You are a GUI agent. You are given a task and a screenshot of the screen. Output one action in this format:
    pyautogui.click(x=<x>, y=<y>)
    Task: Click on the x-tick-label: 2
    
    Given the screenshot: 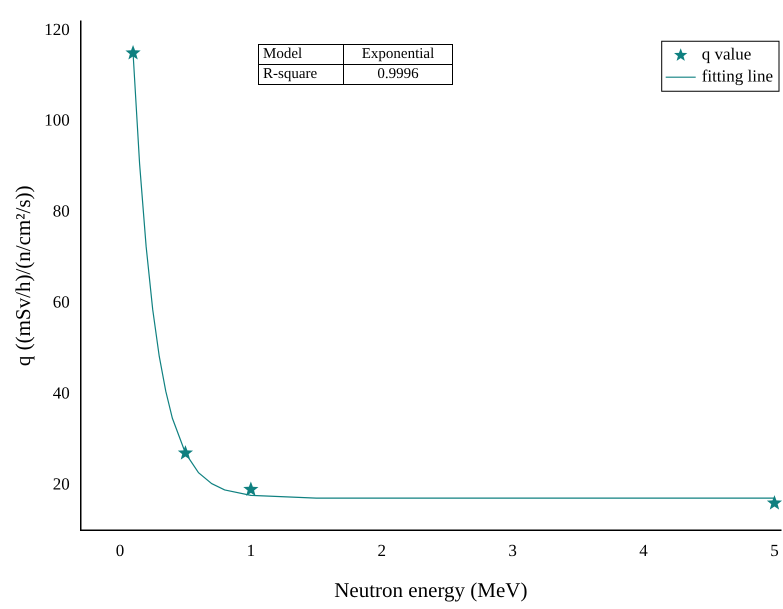 What is the action you would take?
    pyautogui.click(x=382, y=550)
    